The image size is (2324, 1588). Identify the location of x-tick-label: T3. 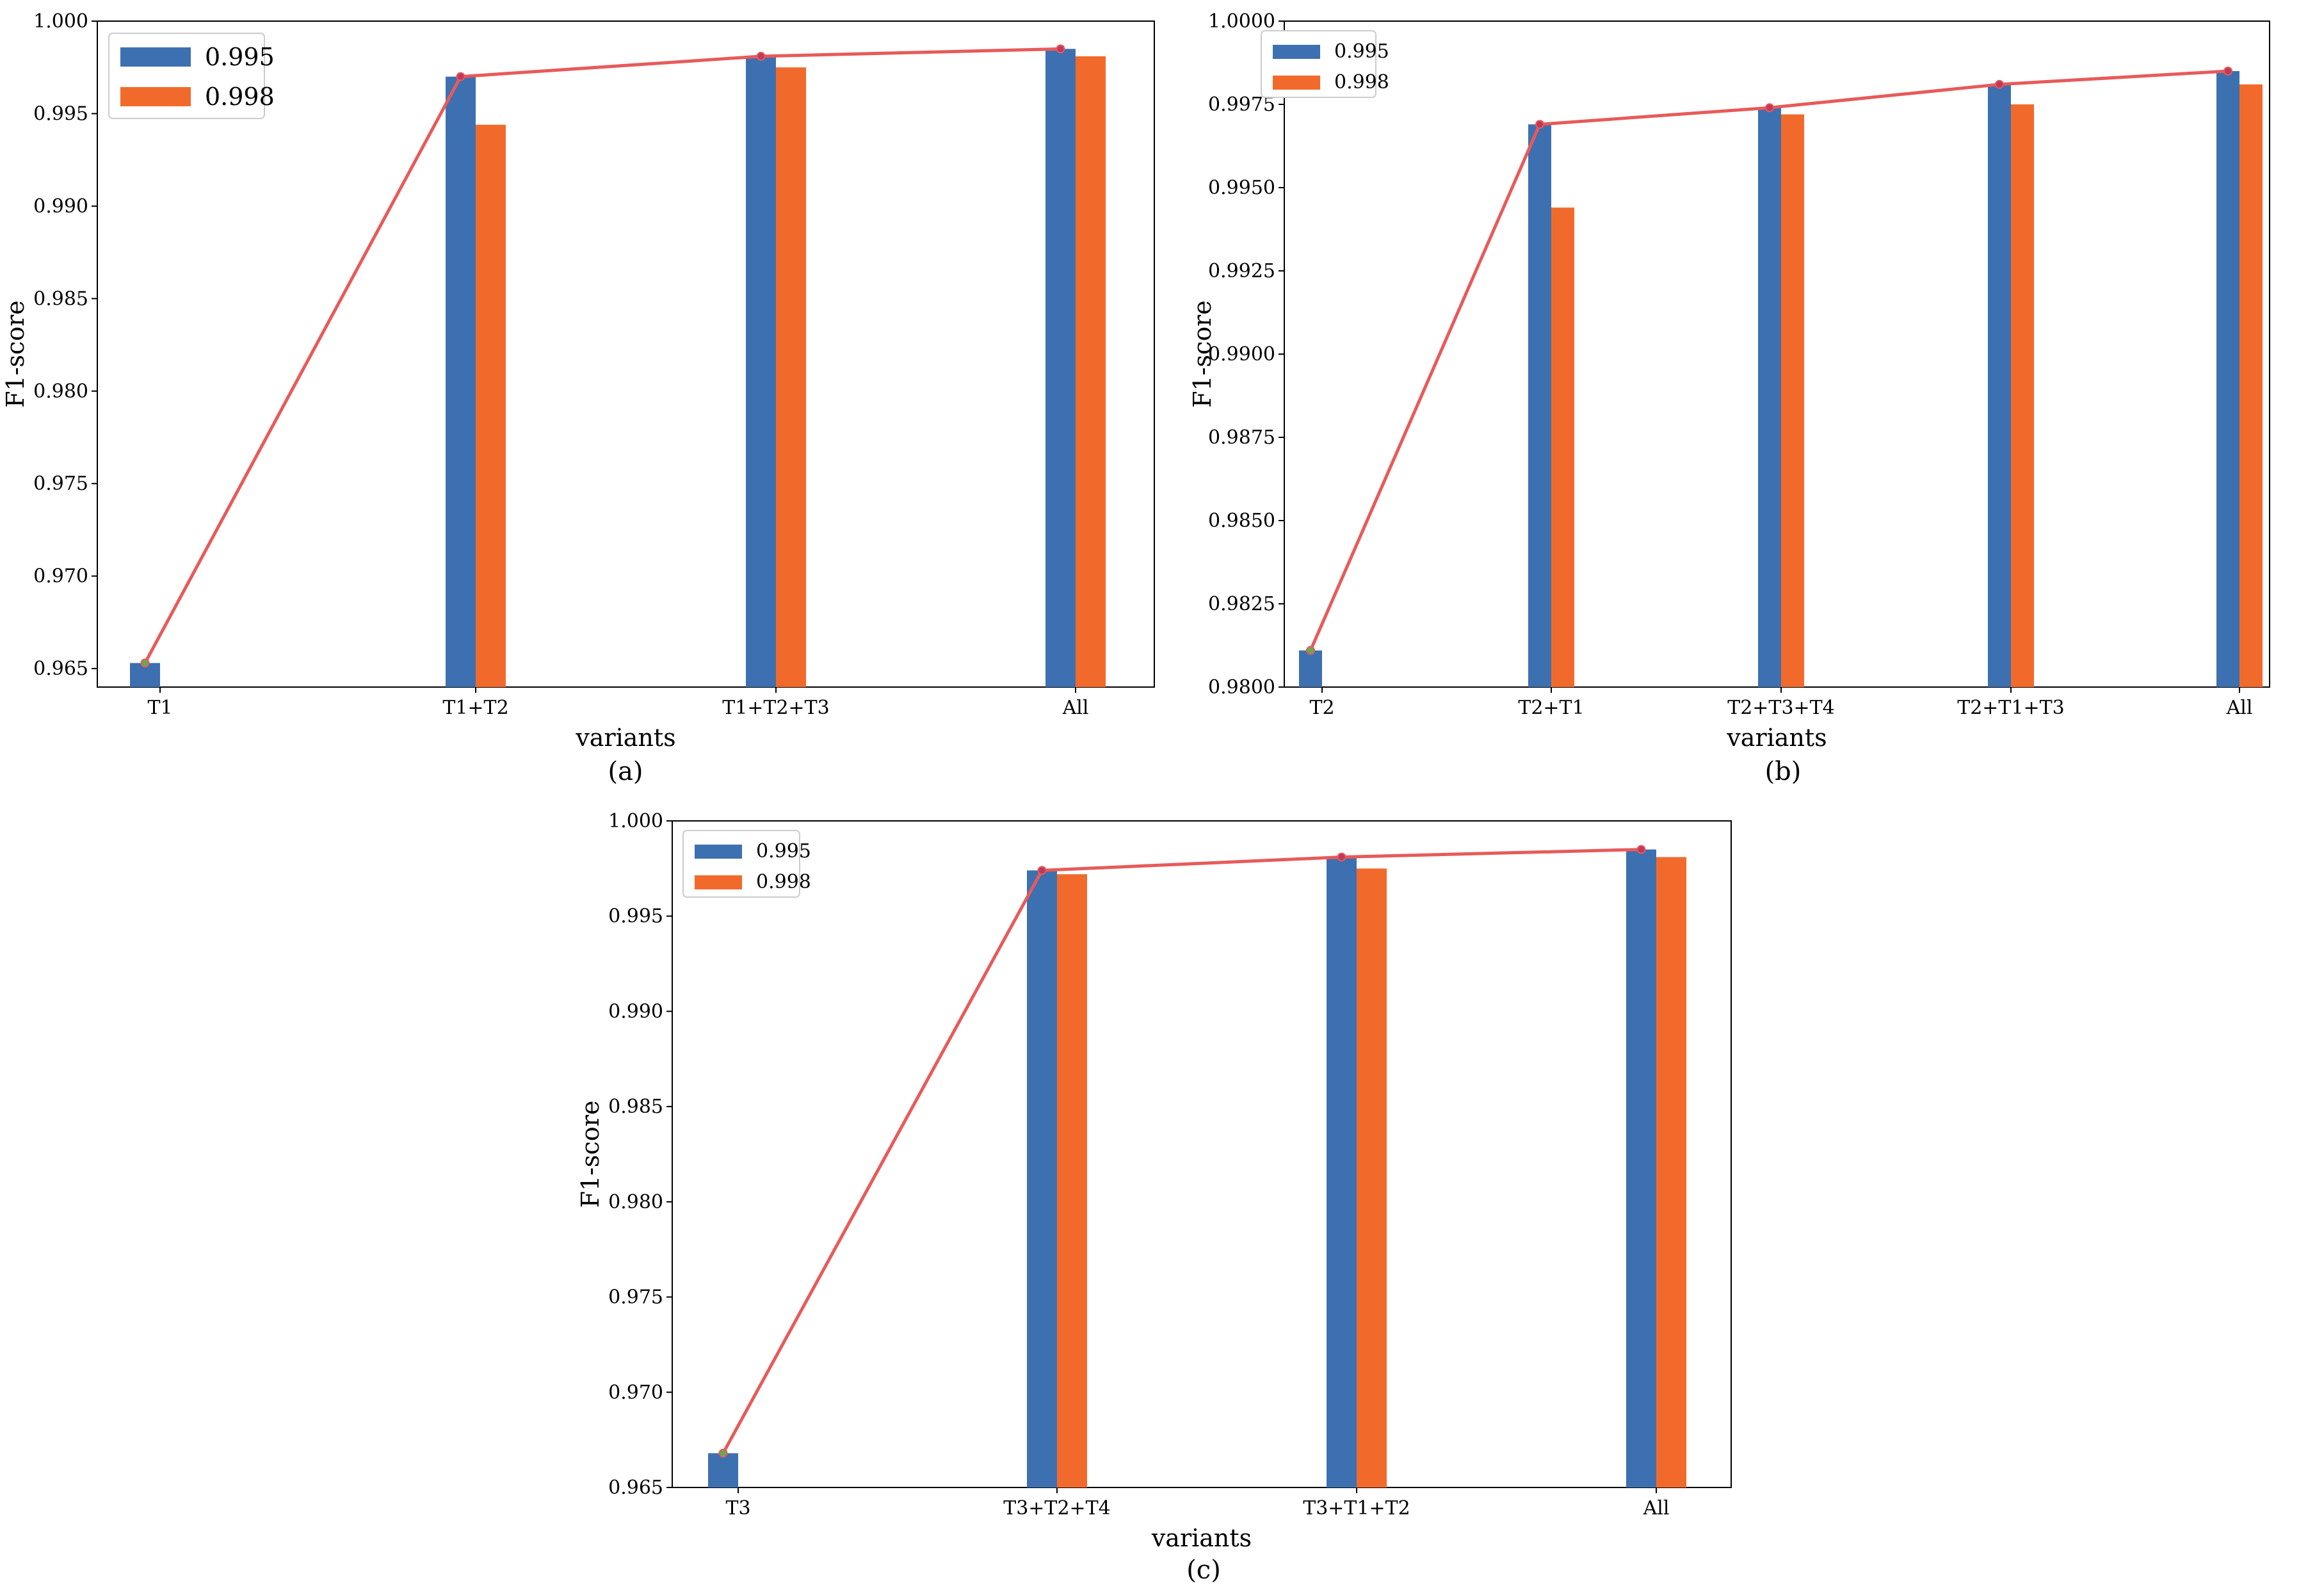
(737, 1508).